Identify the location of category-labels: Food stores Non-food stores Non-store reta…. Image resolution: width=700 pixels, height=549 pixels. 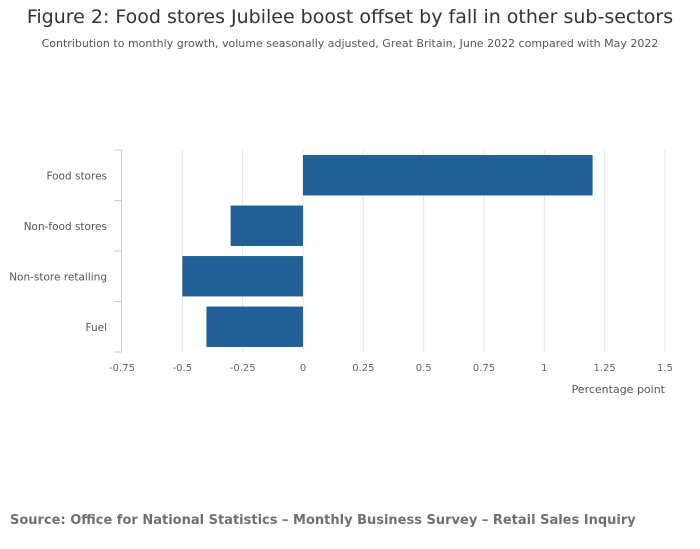
(58, 252).